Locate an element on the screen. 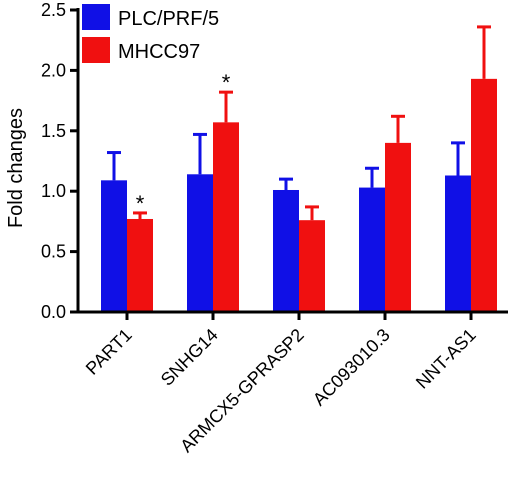 This screenshot has height=481, width=510. x-tick-label: AC093010.3 is located at coordinates (351, 367).